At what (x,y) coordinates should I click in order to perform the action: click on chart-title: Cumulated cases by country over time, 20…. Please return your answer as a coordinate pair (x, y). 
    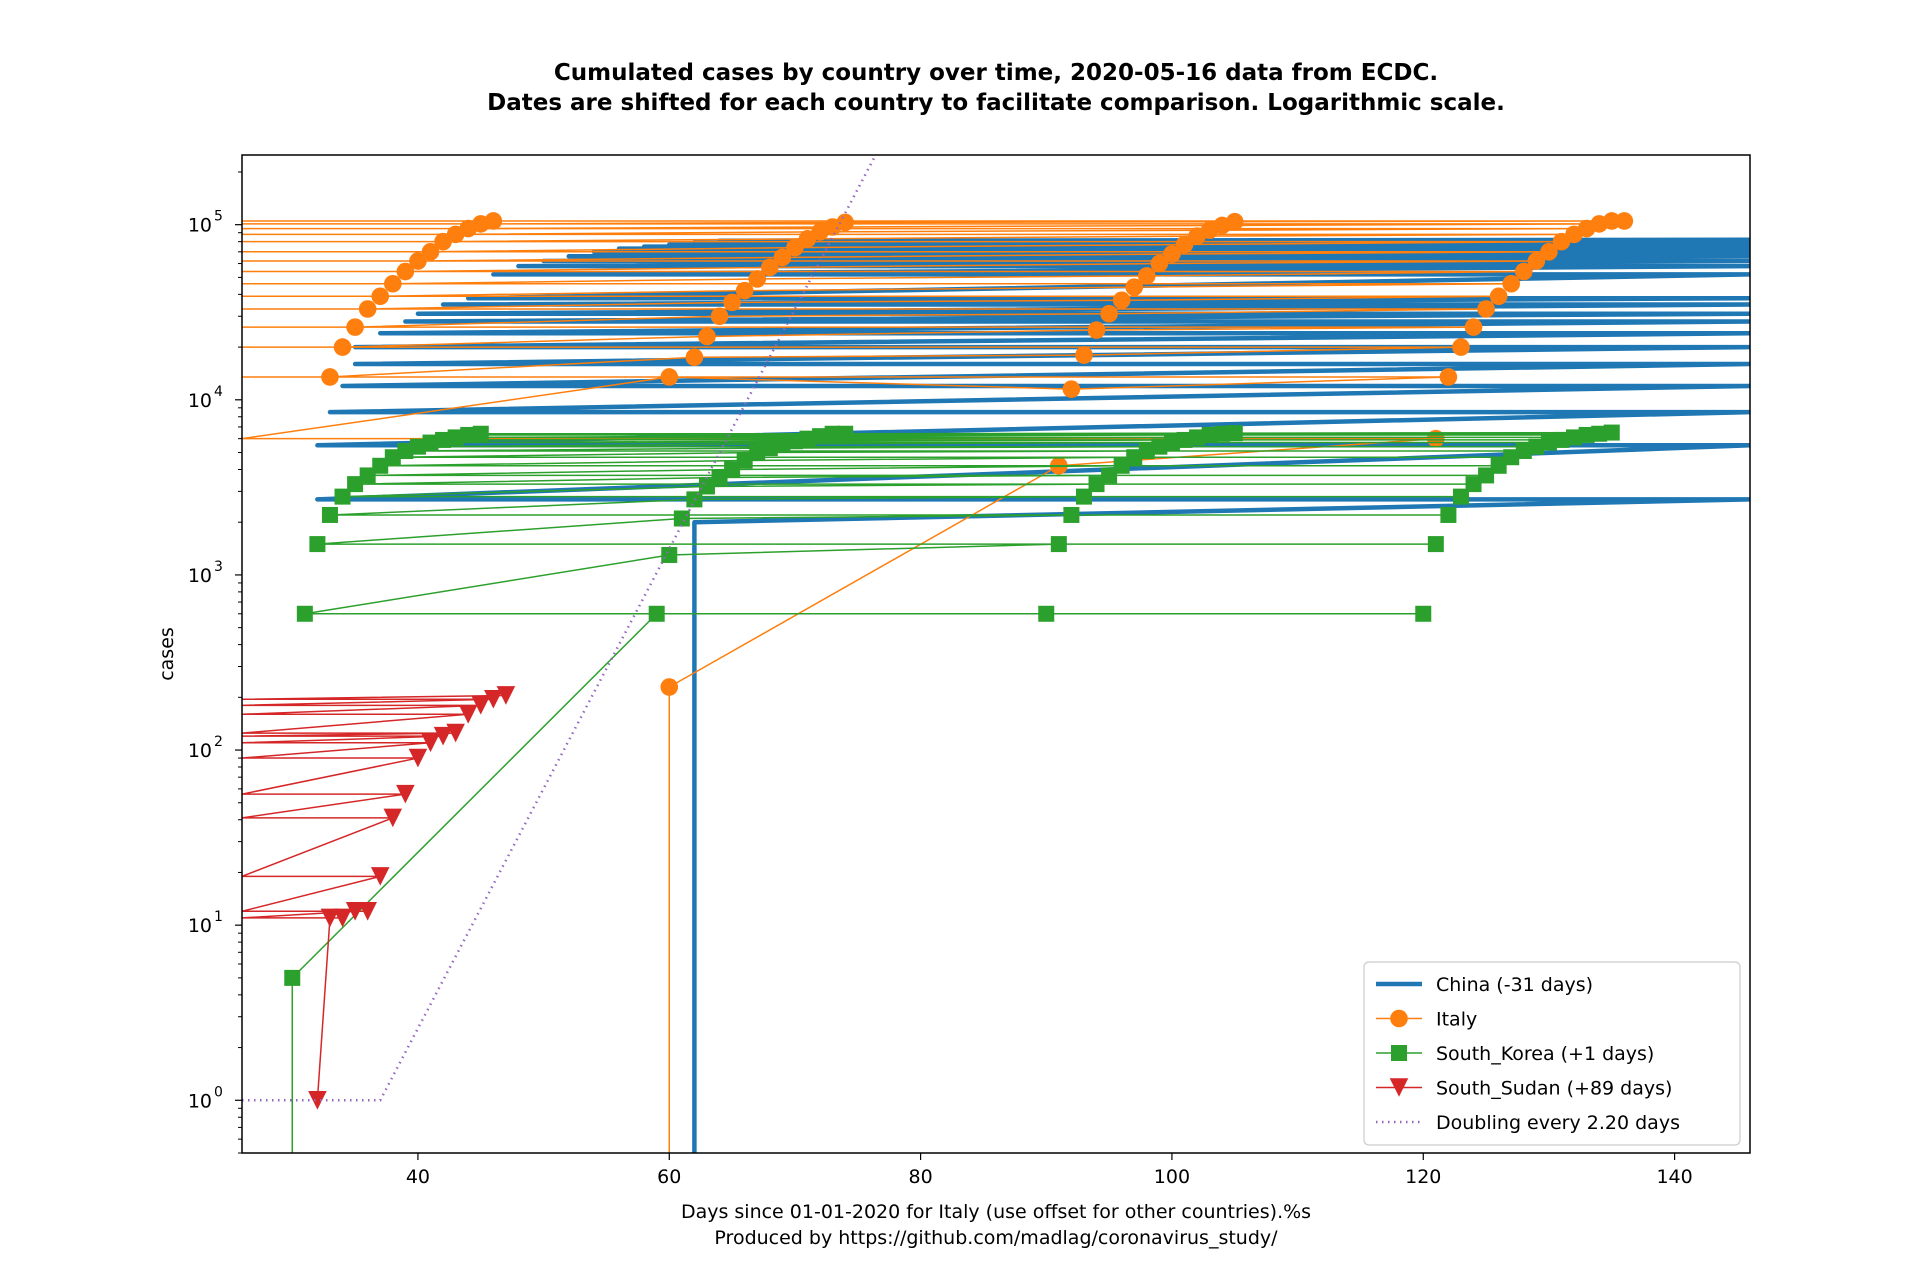
    Looking at the image, I should click on (996, 73).